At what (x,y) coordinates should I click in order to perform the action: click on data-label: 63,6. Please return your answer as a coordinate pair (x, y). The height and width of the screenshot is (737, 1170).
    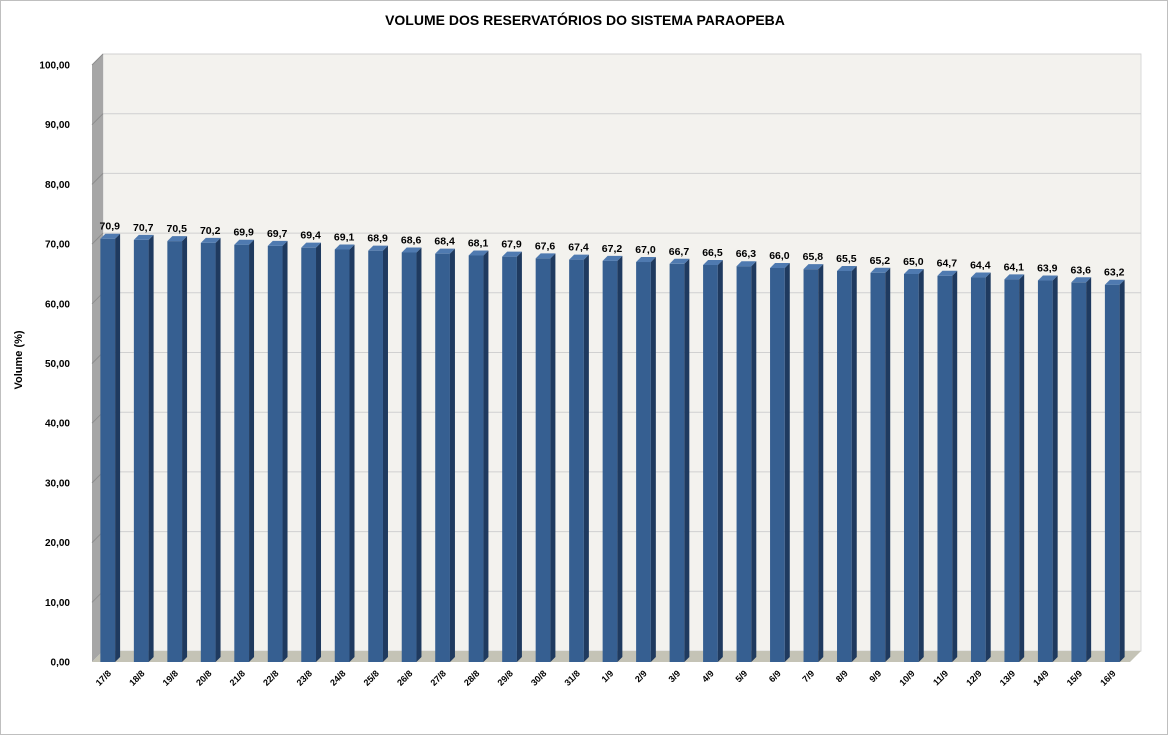
    Looking at the image, I should click on (1081, 270).